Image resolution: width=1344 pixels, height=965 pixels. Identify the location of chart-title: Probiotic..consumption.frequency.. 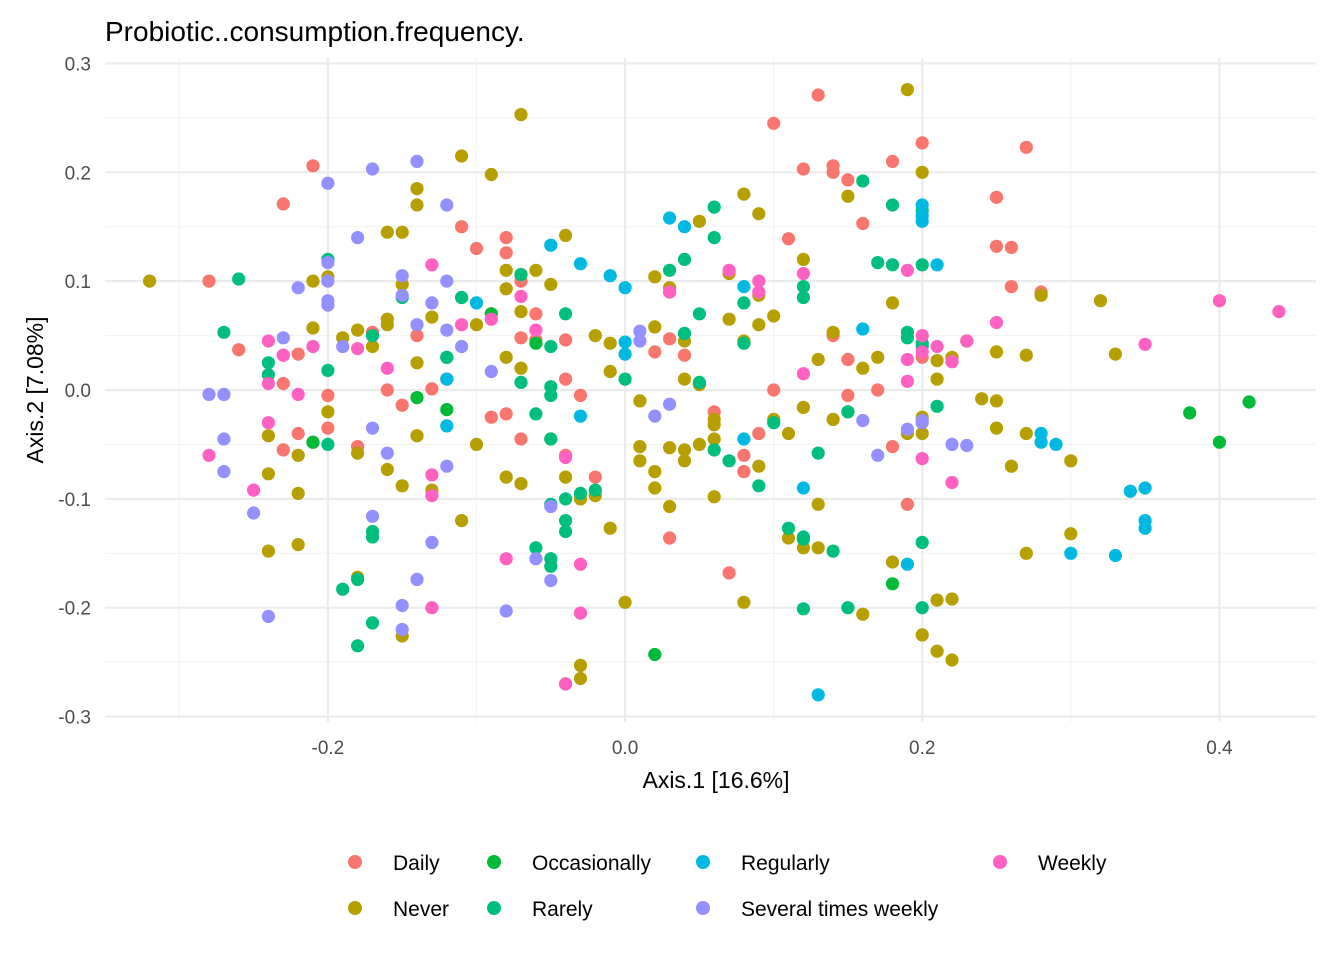
(315, 31).